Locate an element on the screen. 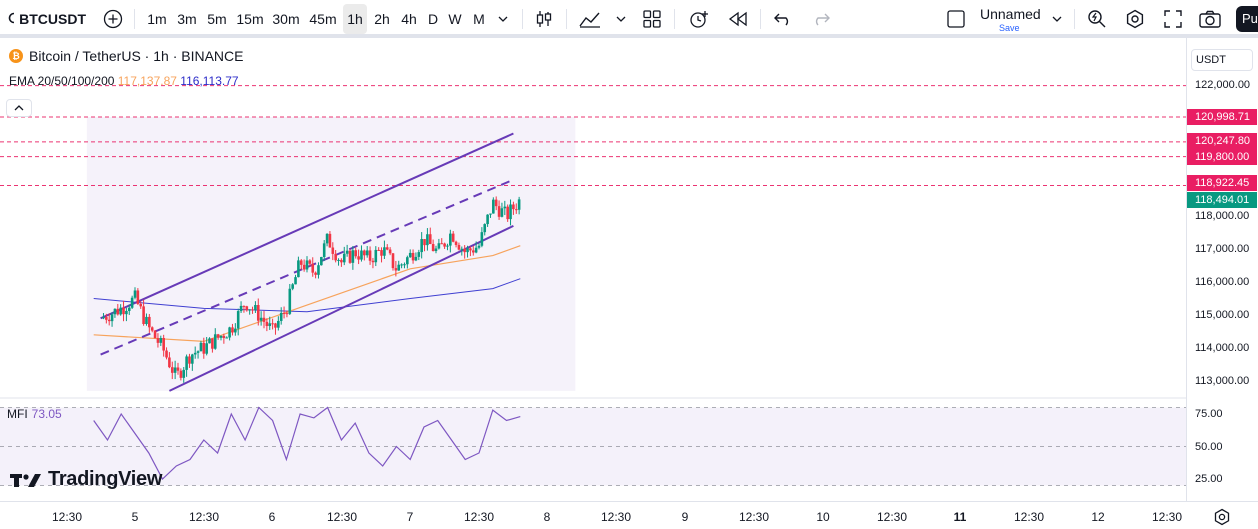 This screenshot has width=1258, height=529. quick-search-icon is located at coordinates (1097, 19).